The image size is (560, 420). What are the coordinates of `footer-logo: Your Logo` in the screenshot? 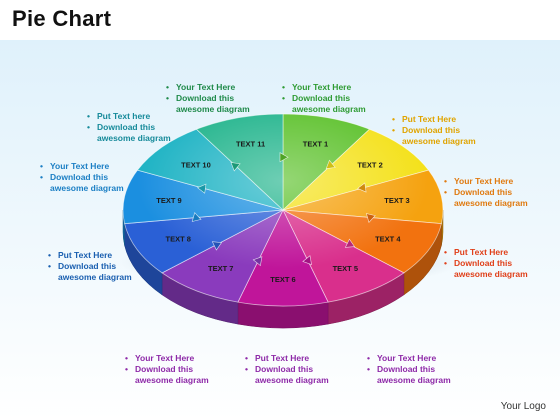 It's located at (523, 406).